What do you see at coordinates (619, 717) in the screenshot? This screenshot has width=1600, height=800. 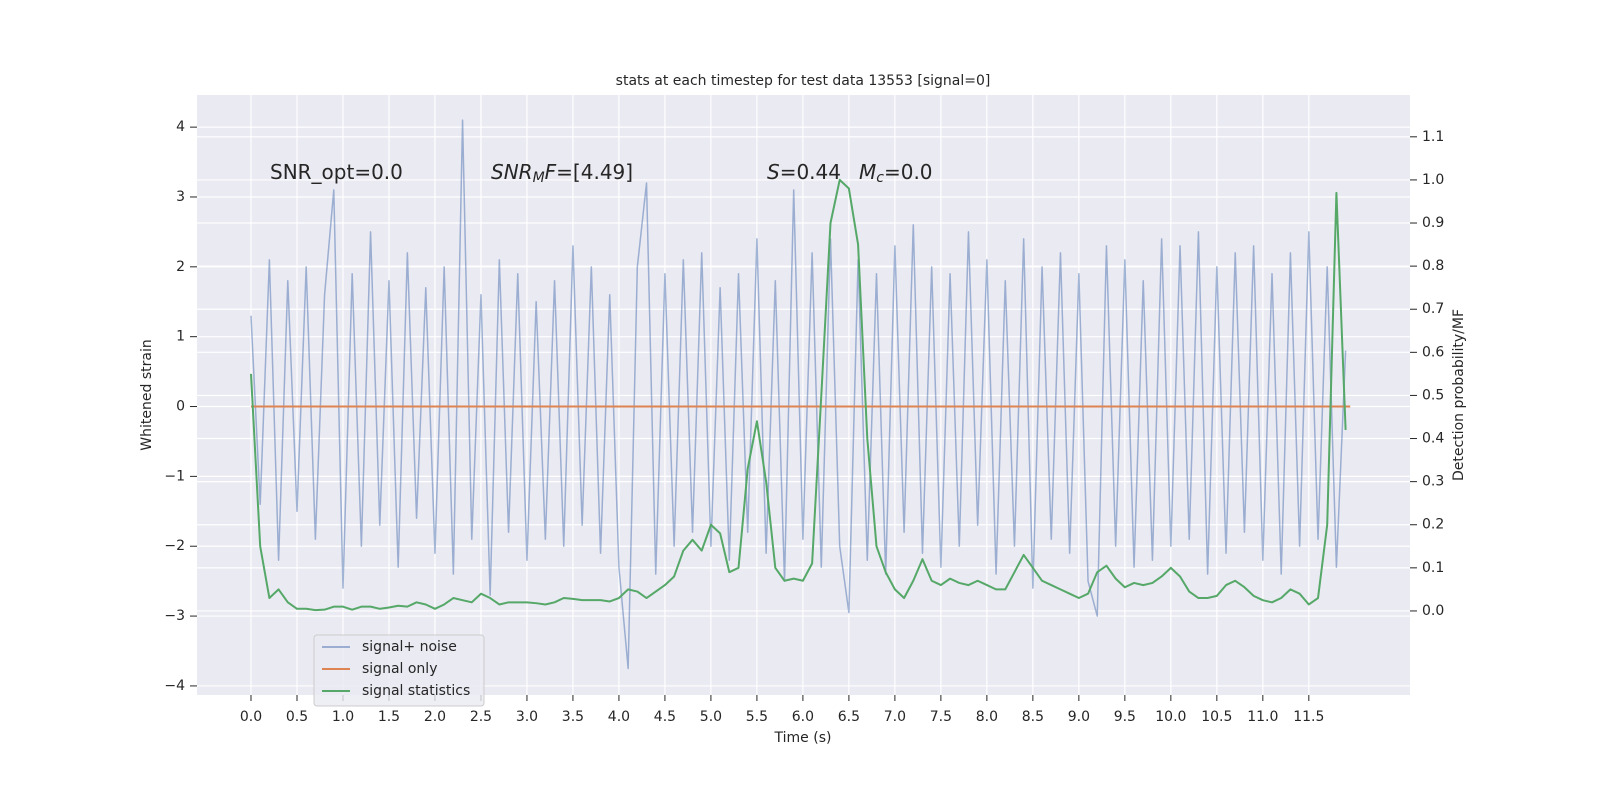 I see `x-tick-label: 4.0` at bounding box center [619, 717].